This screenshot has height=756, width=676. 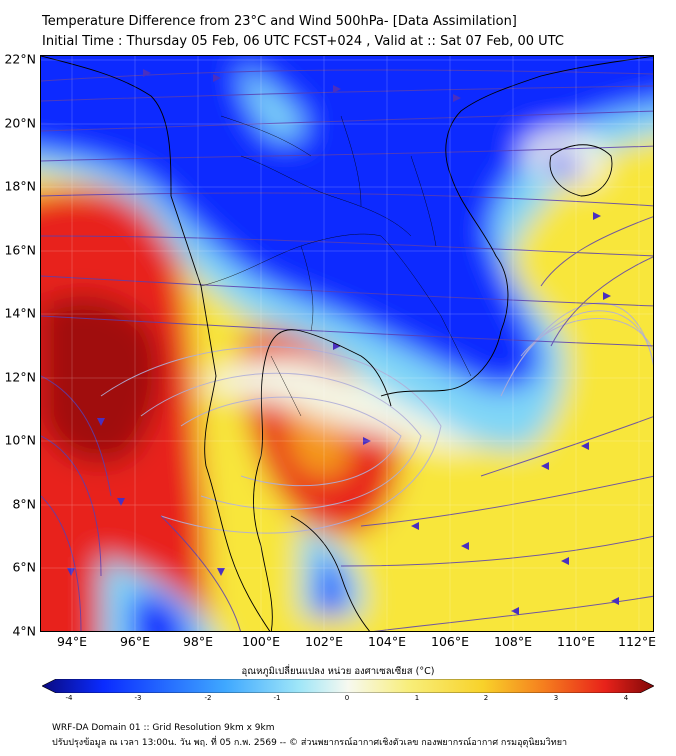 I want to click on lat-label-14: 14°N, so click(x=20, y=313).